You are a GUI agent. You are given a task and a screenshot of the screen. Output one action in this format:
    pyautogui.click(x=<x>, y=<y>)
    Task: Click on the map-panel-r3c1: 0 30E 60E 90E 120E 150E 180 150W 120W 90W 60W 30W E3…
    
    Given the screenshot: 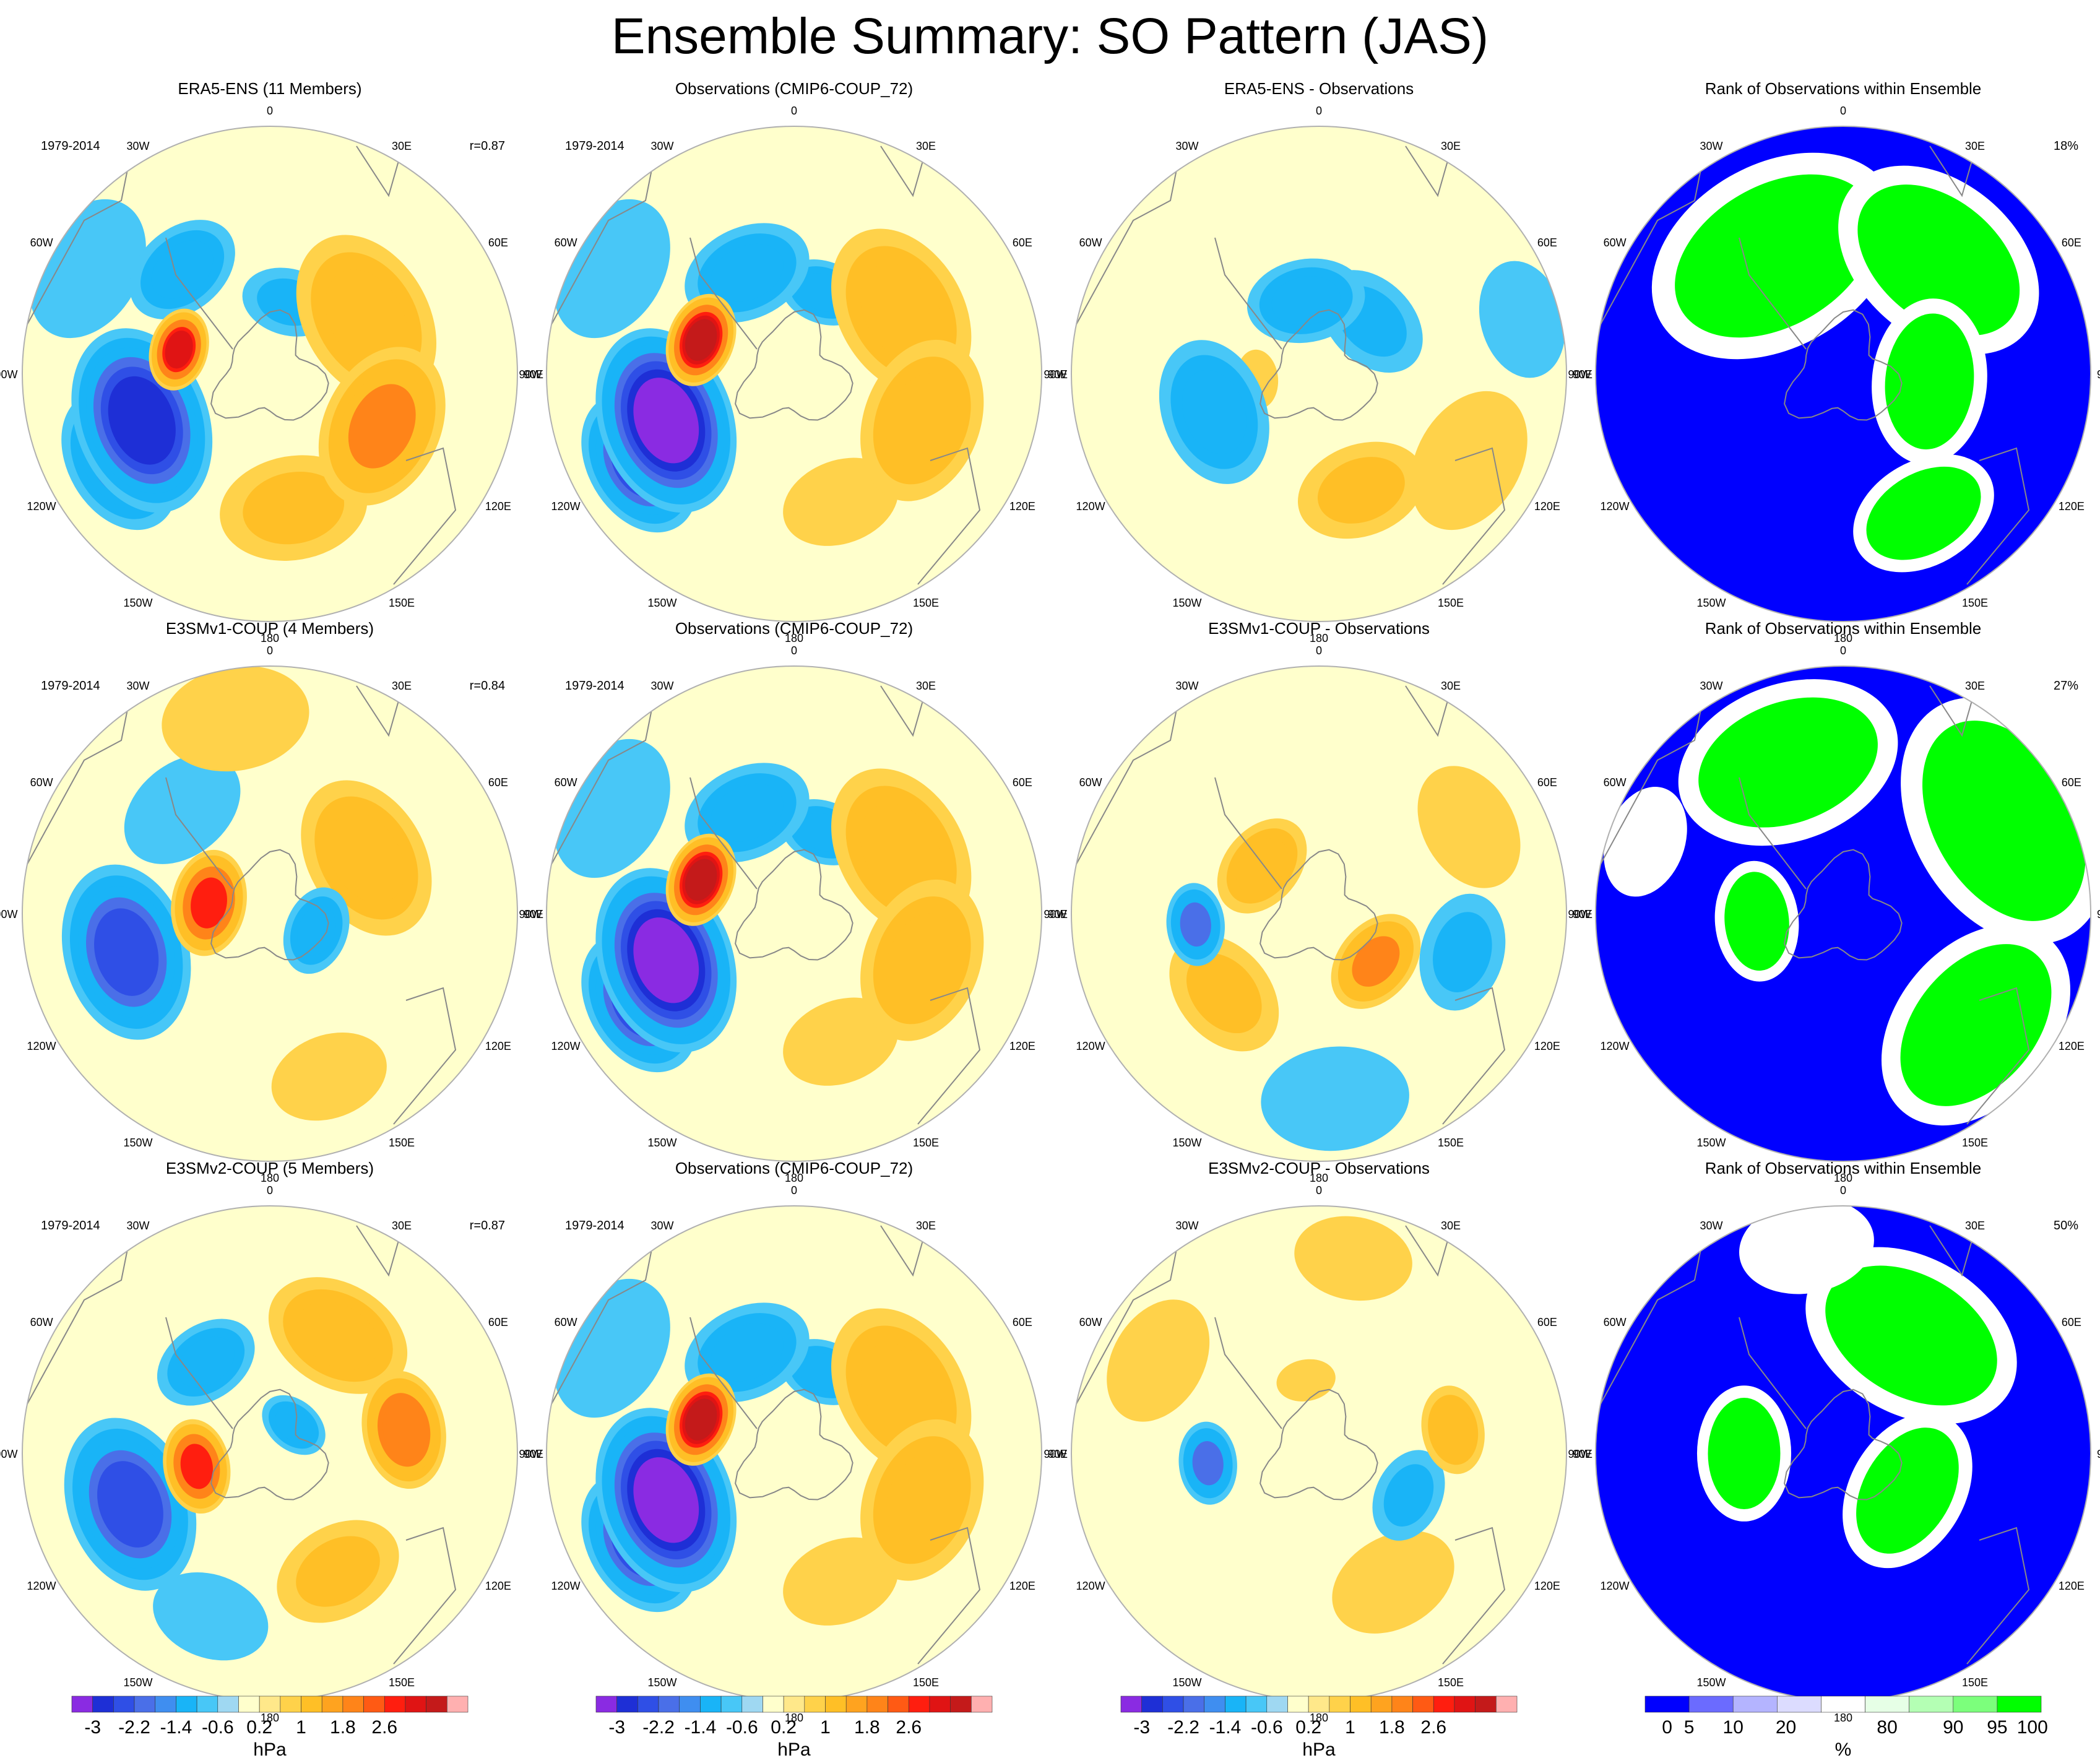 What is the action you would take?
    pyautogui.click(x=271, y=1441)
    